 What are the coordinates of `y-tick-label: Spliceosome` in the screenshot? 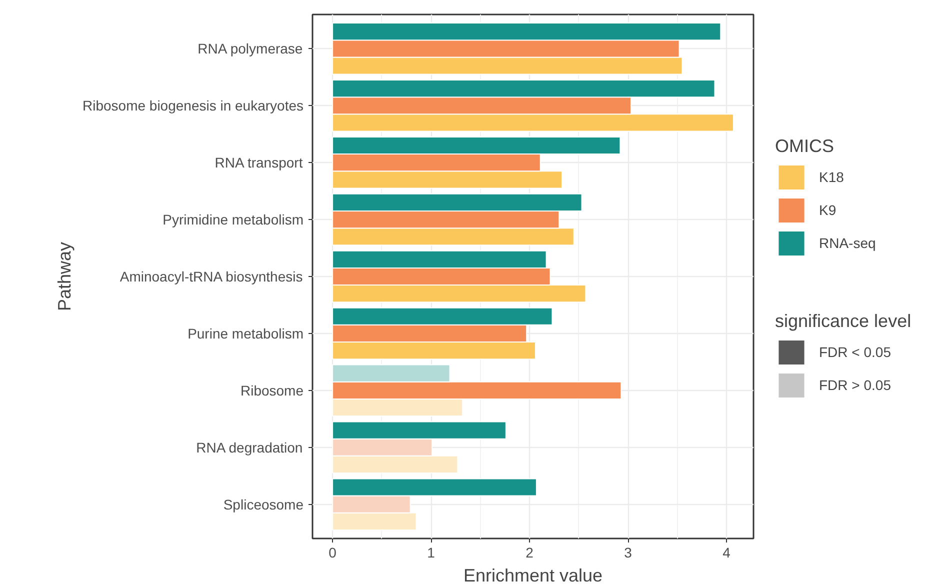 It's located at (263, 504).